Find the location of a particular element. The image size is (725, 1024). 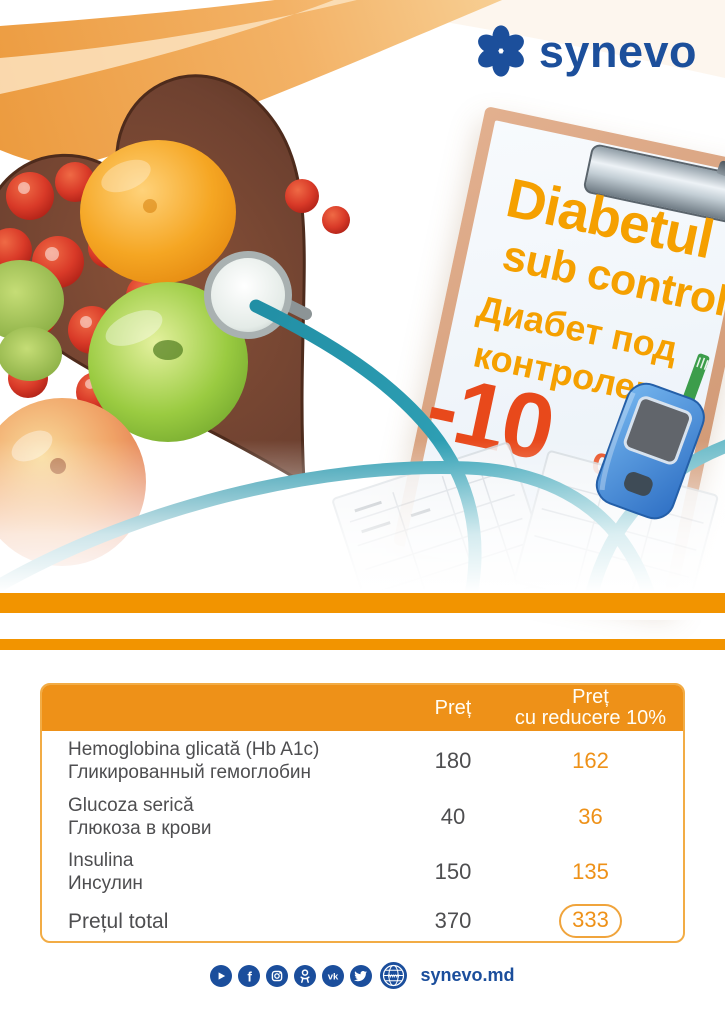

brand-name: synevo is located at coordinates (617, 51).